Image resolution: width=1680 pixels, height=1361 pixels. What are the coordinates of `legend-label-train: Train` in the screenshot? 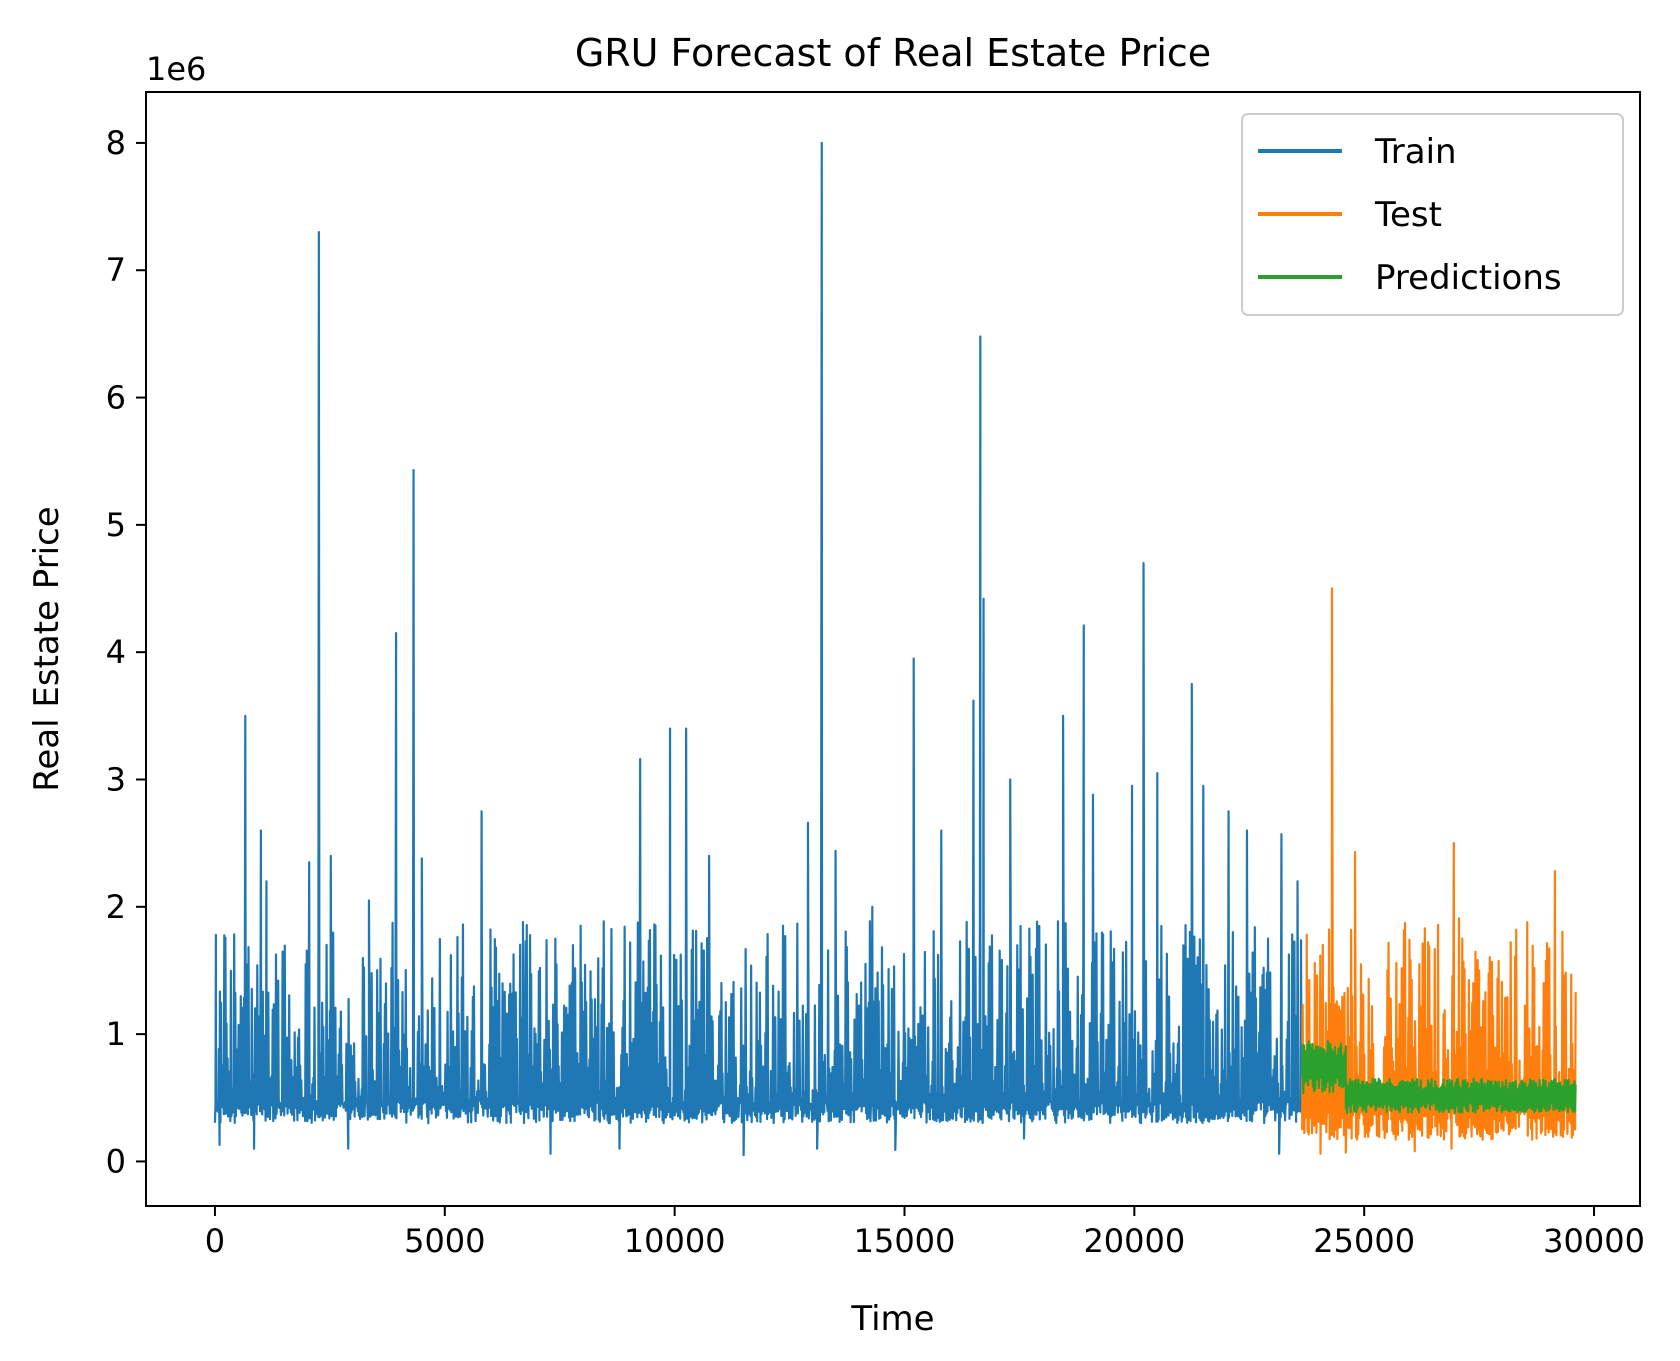 It's located at (1415, 152).